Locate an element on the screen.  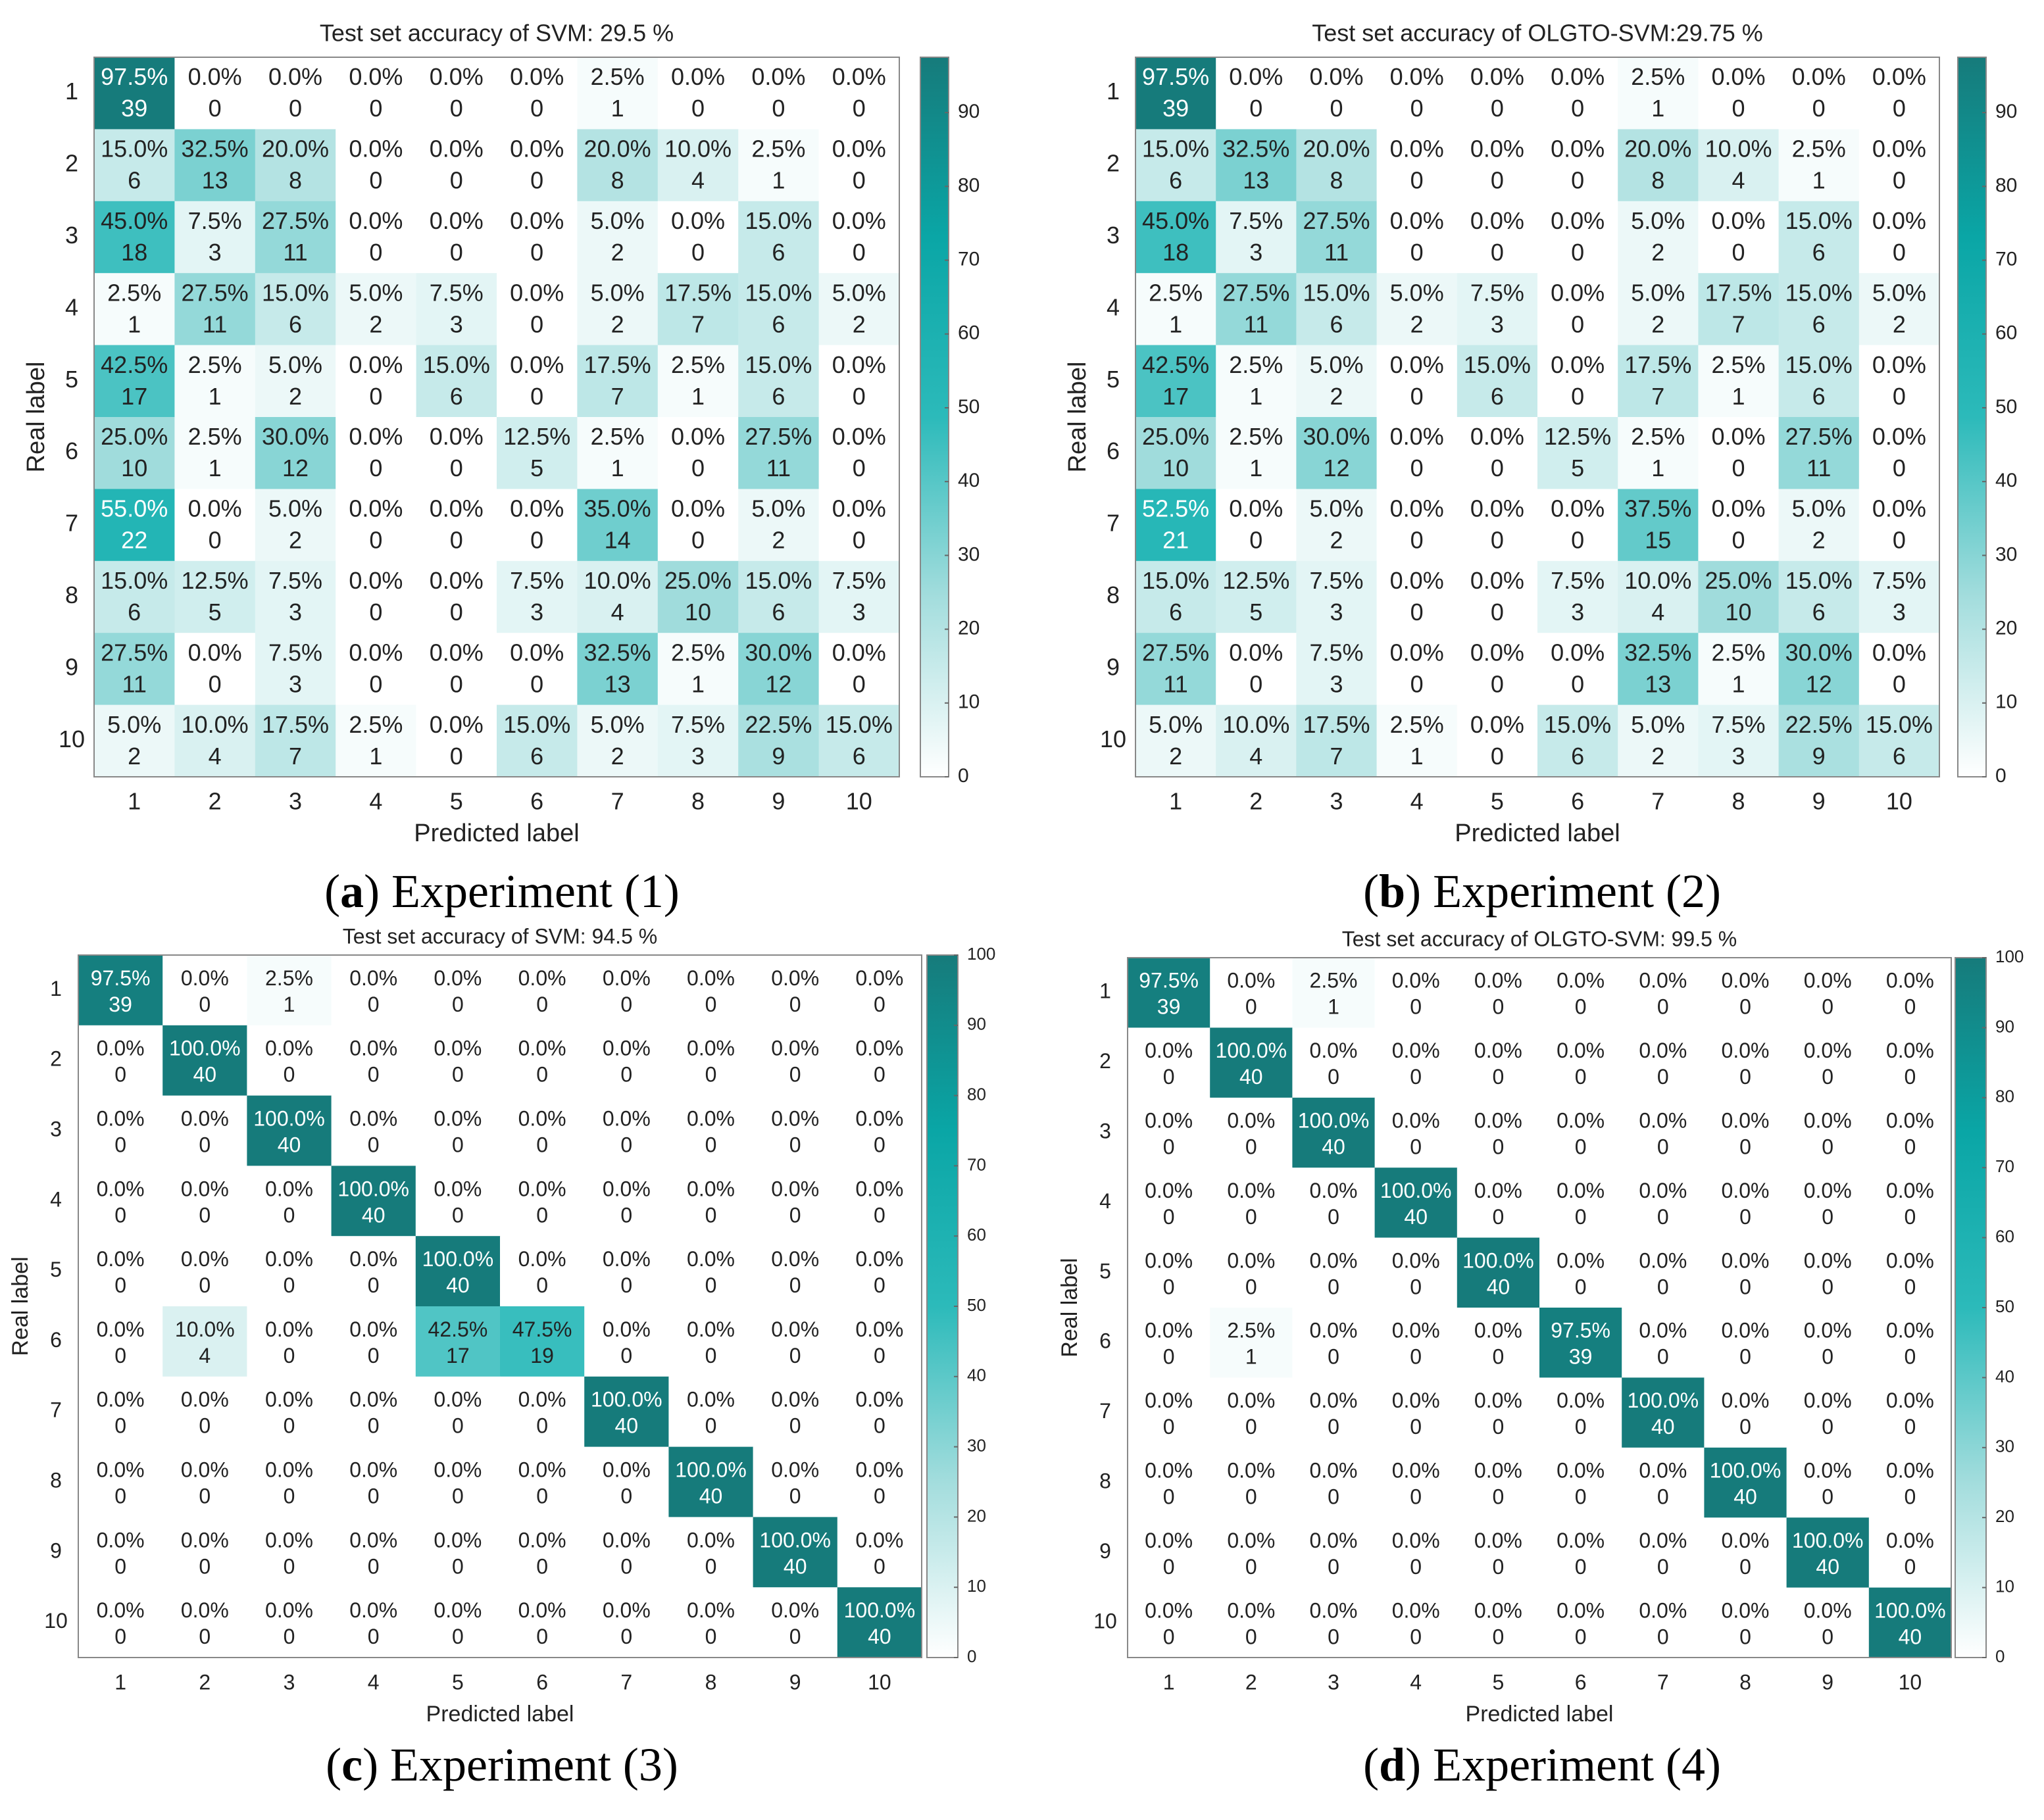
cell-count: 12 is located at coordinates (778, 683).